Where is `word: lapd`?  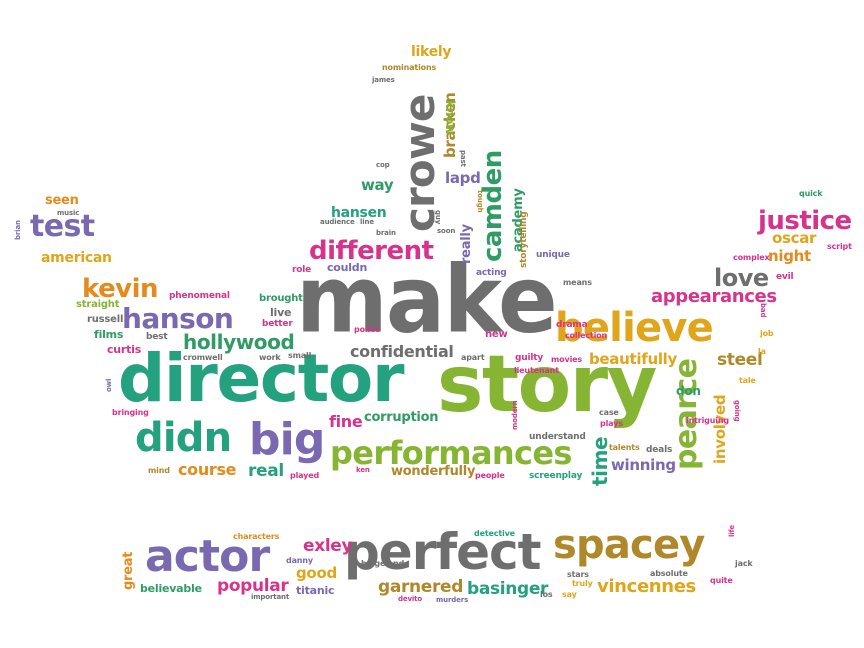 word: lapd is located at coordinates (463, 178).